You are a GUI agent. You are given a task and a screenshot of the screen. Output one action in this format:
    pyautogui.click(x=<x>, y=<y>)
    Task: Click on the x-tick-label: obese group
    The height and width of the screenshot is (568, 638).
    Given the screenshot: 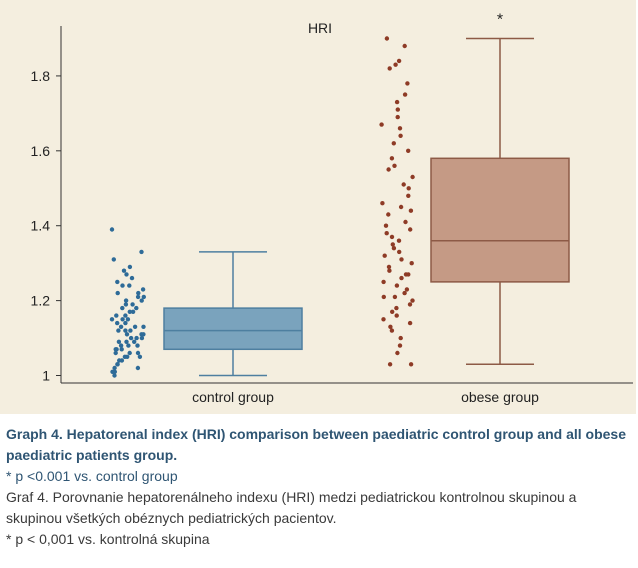 What is the action you would take?
    pyautogui.click(x=500, y=397)
    